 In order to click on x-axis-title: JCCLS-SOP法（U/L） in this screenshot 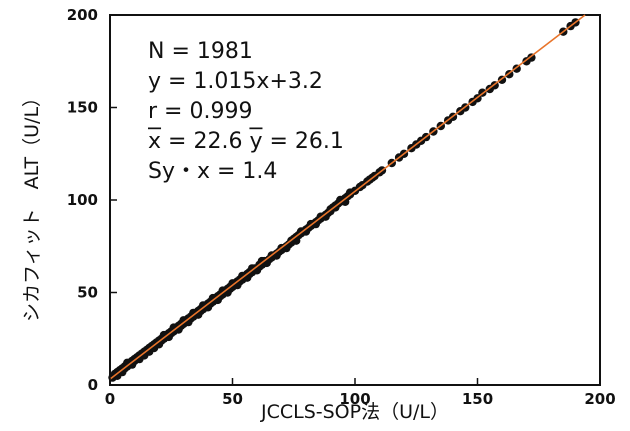, I will do `click(354, 412)`.